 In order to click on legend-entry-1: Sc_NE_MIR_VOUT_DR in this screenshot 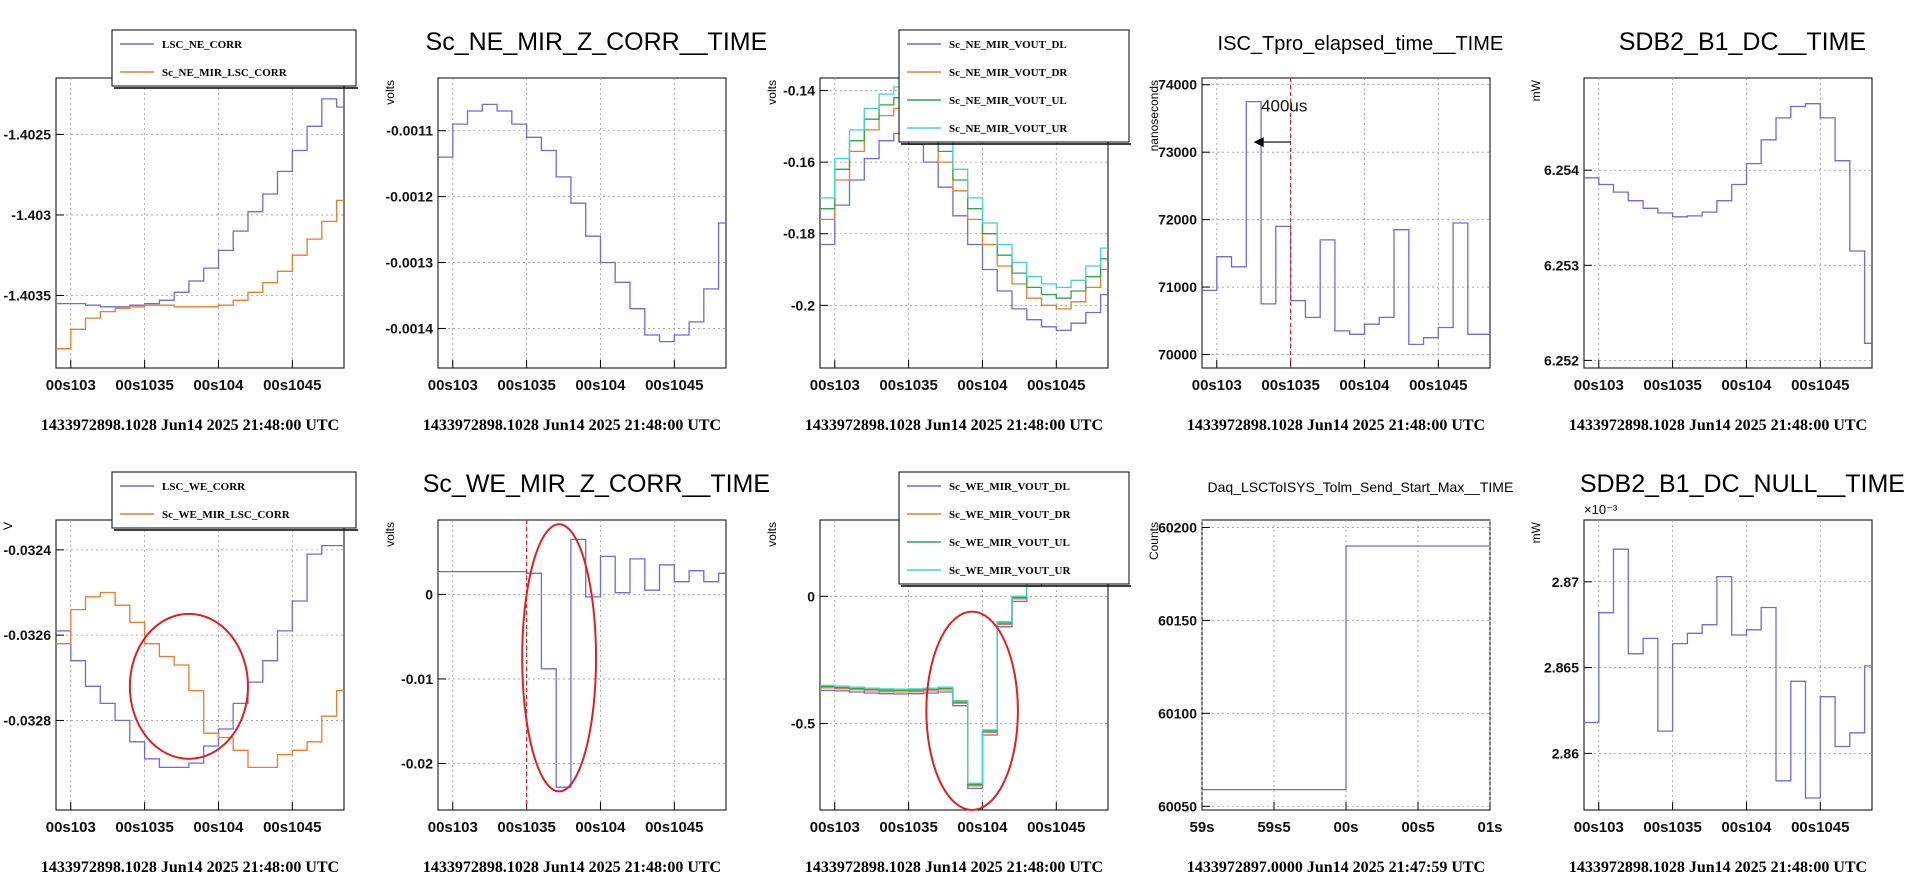, I will do `click(1008, 73)`.